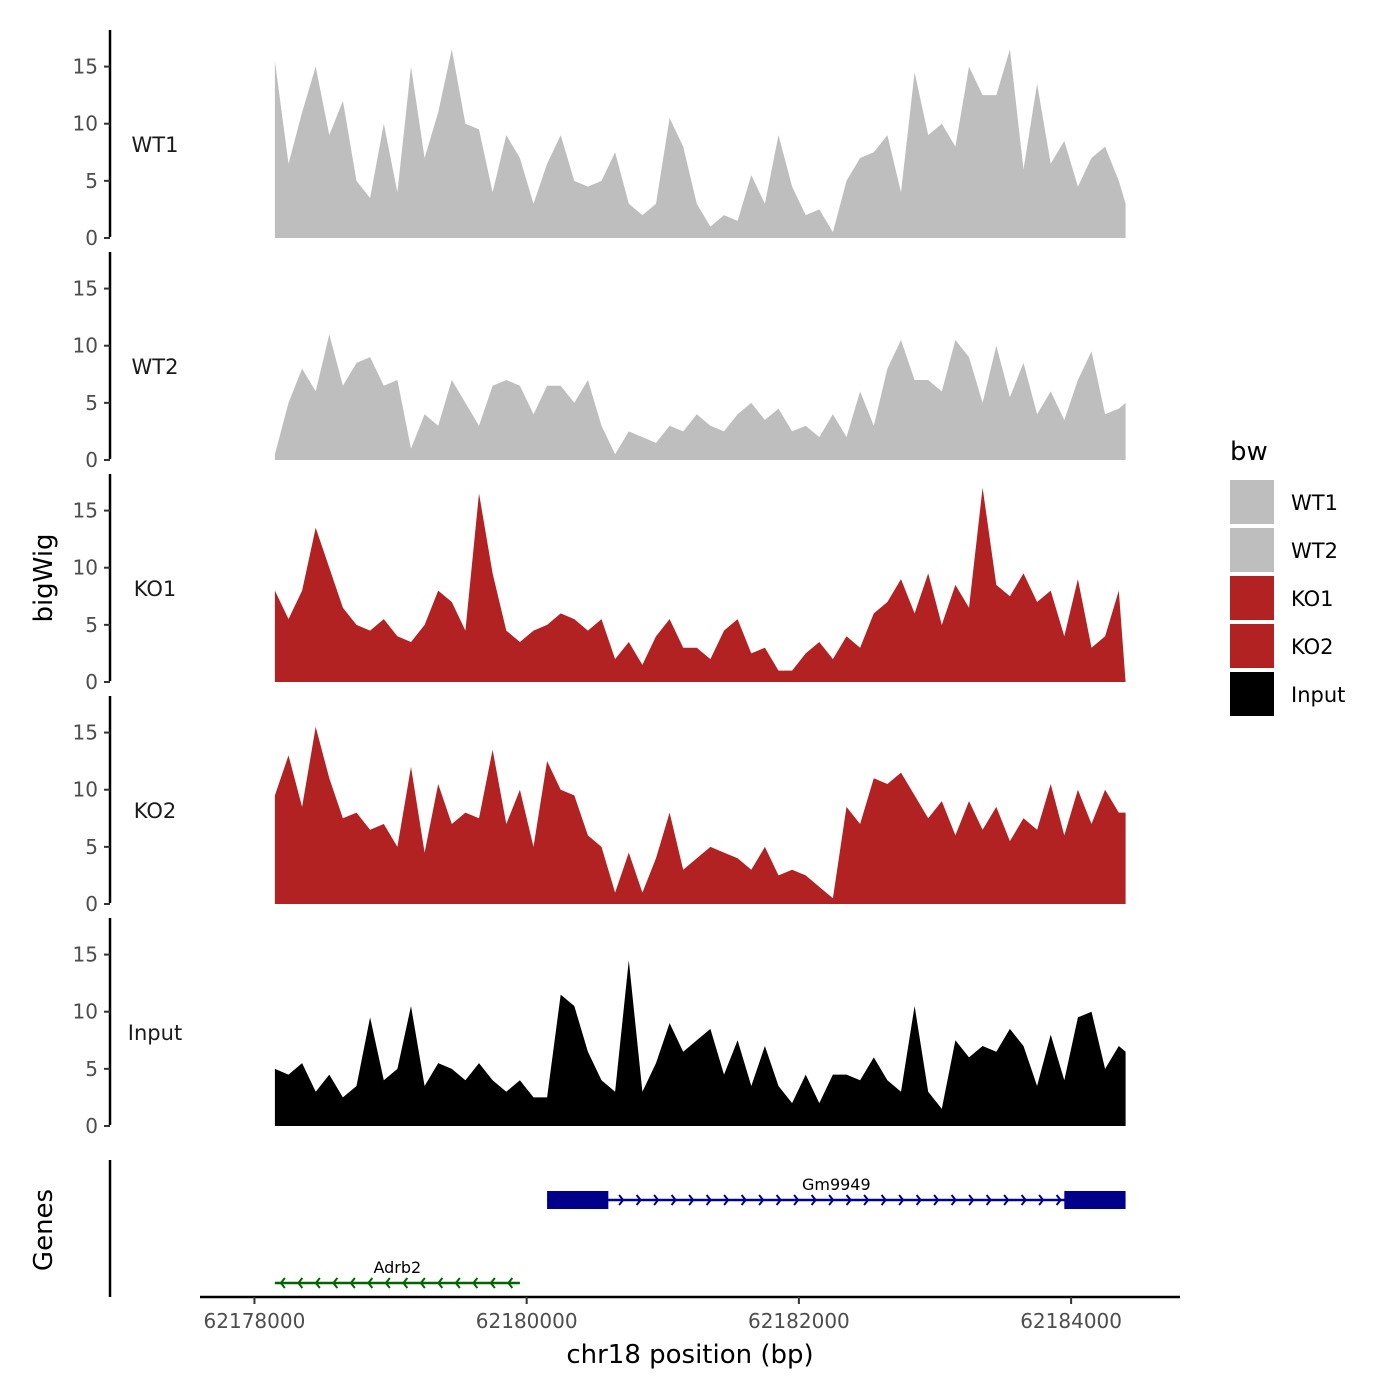  I want to click on x-tick-label: 62178000, so click(255, 1321).